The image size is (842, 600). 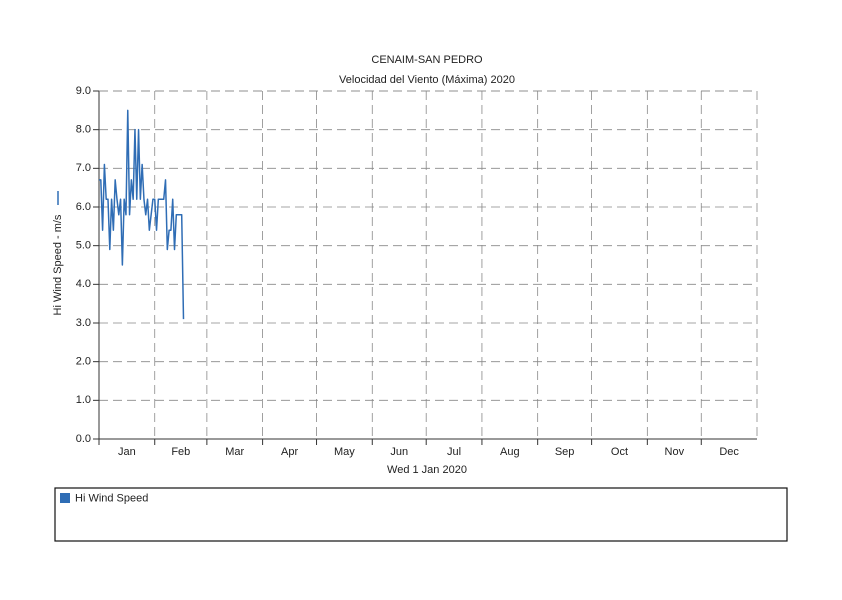 I want to click on y-axis-label-group: Hi Wind Speed - m/s, so click(x=58, y=253).